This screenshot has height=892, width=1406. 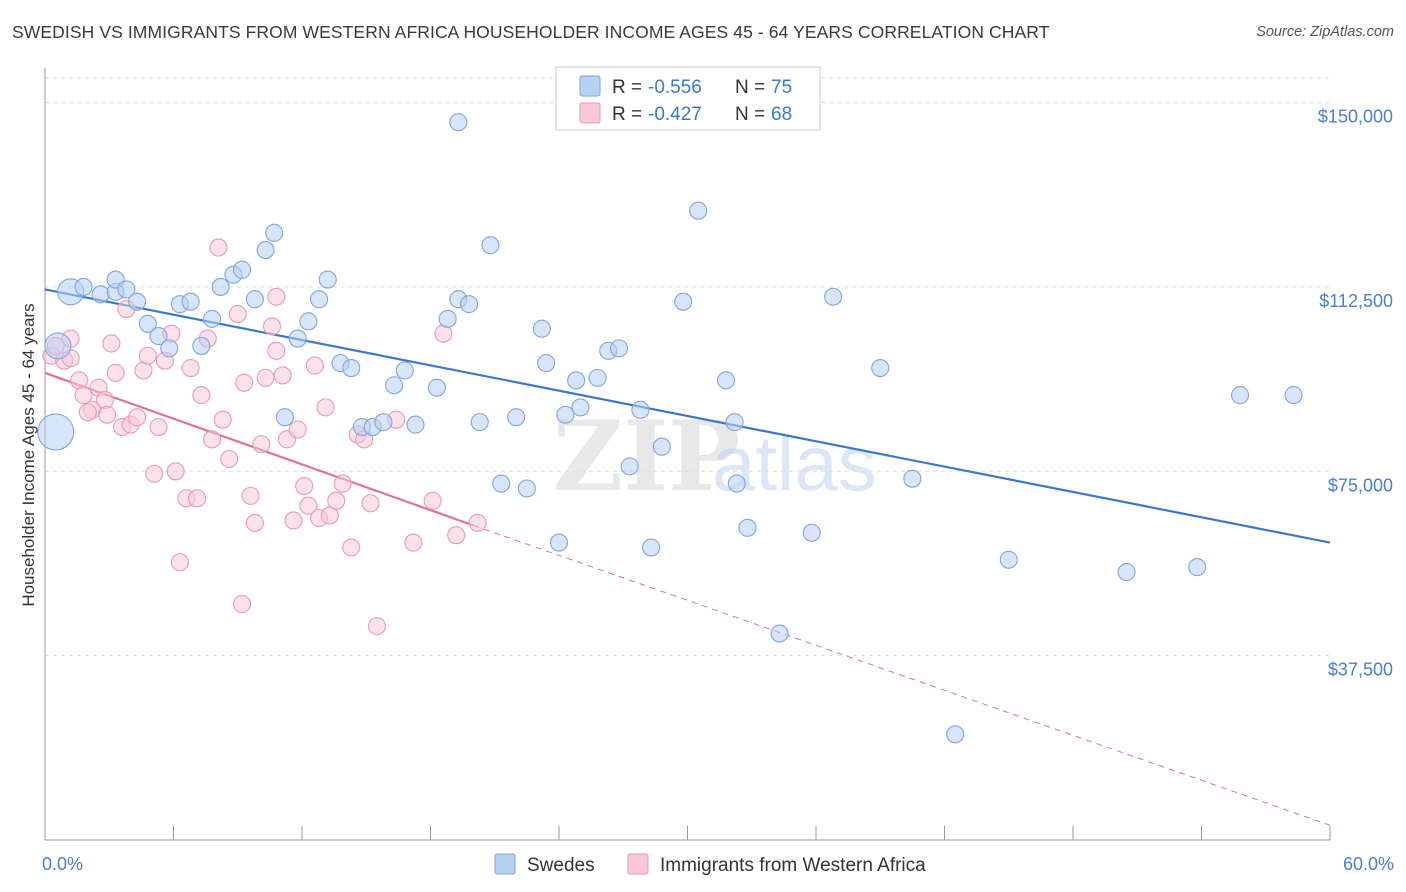 What do you see at coordinates (750, 114) in the screenshot?
I see `immigrants-n-label: N =` at bounding box center [750, 114].